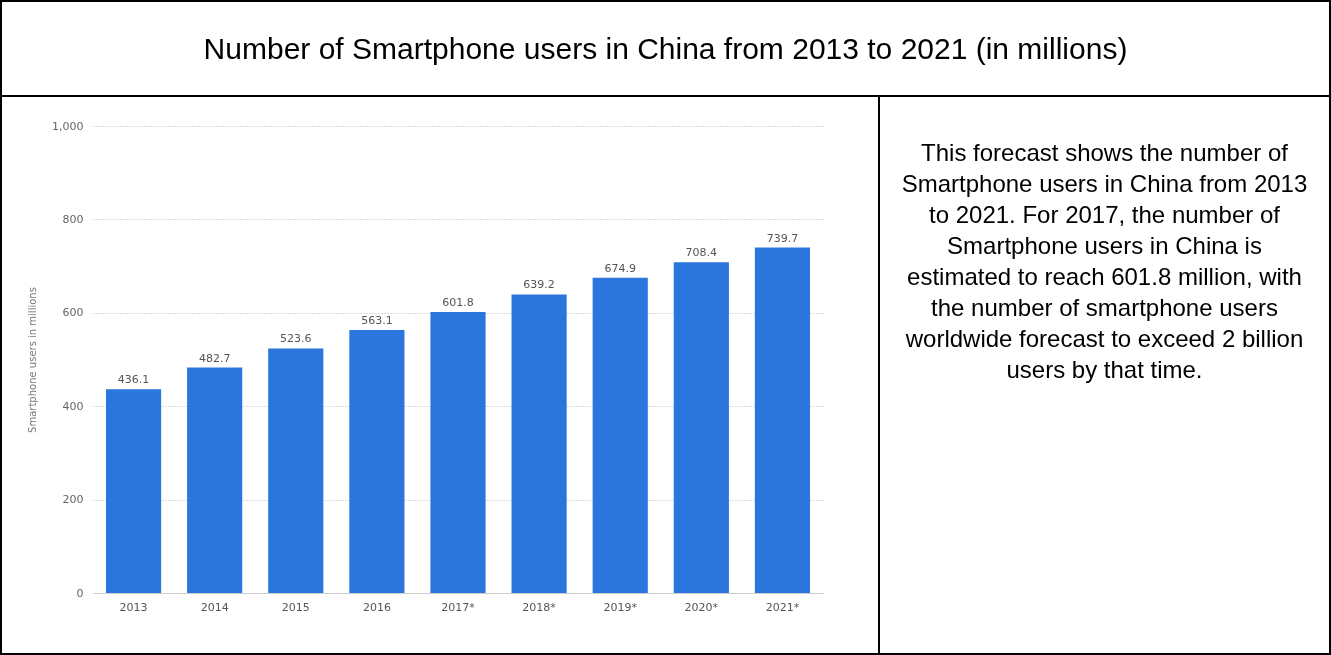  Describe the element at coordinates (782, 607) in the screenshot. I see `x-tick-label: 2021*` at that location.